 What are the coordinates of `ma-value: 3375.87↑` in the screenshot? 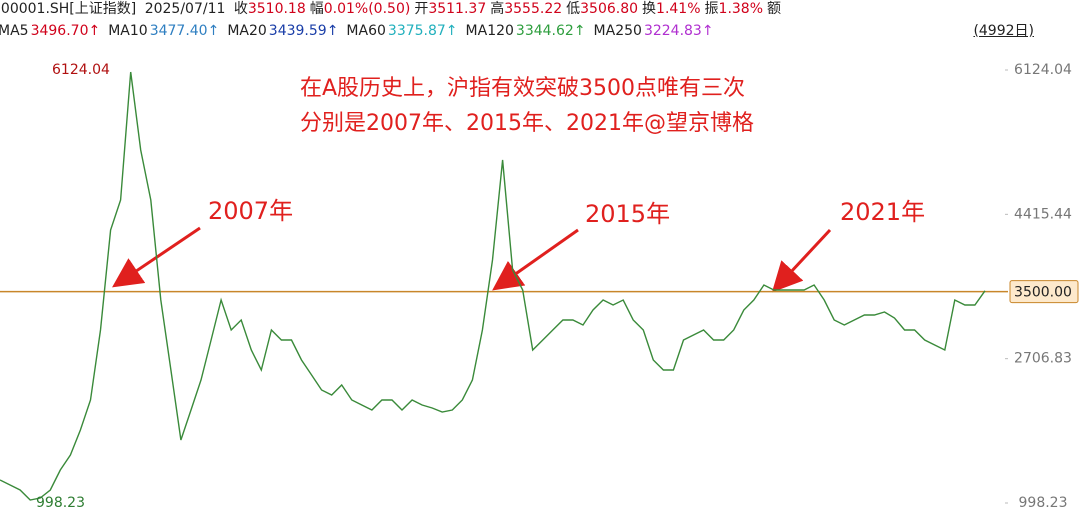 It's located at (422, 31).